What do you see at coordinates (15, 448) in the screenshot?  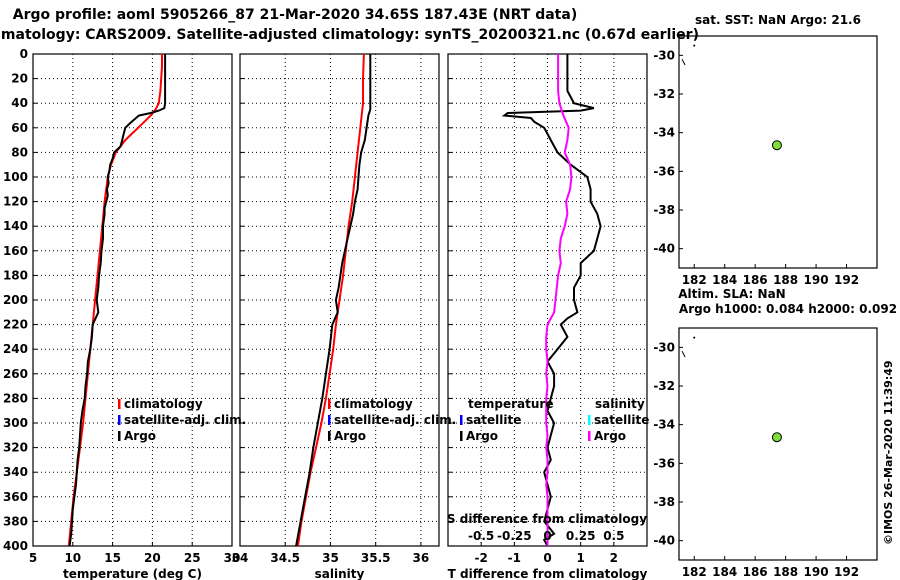 I see `depth-tick-label: 320` at bounding box center [15, 448].